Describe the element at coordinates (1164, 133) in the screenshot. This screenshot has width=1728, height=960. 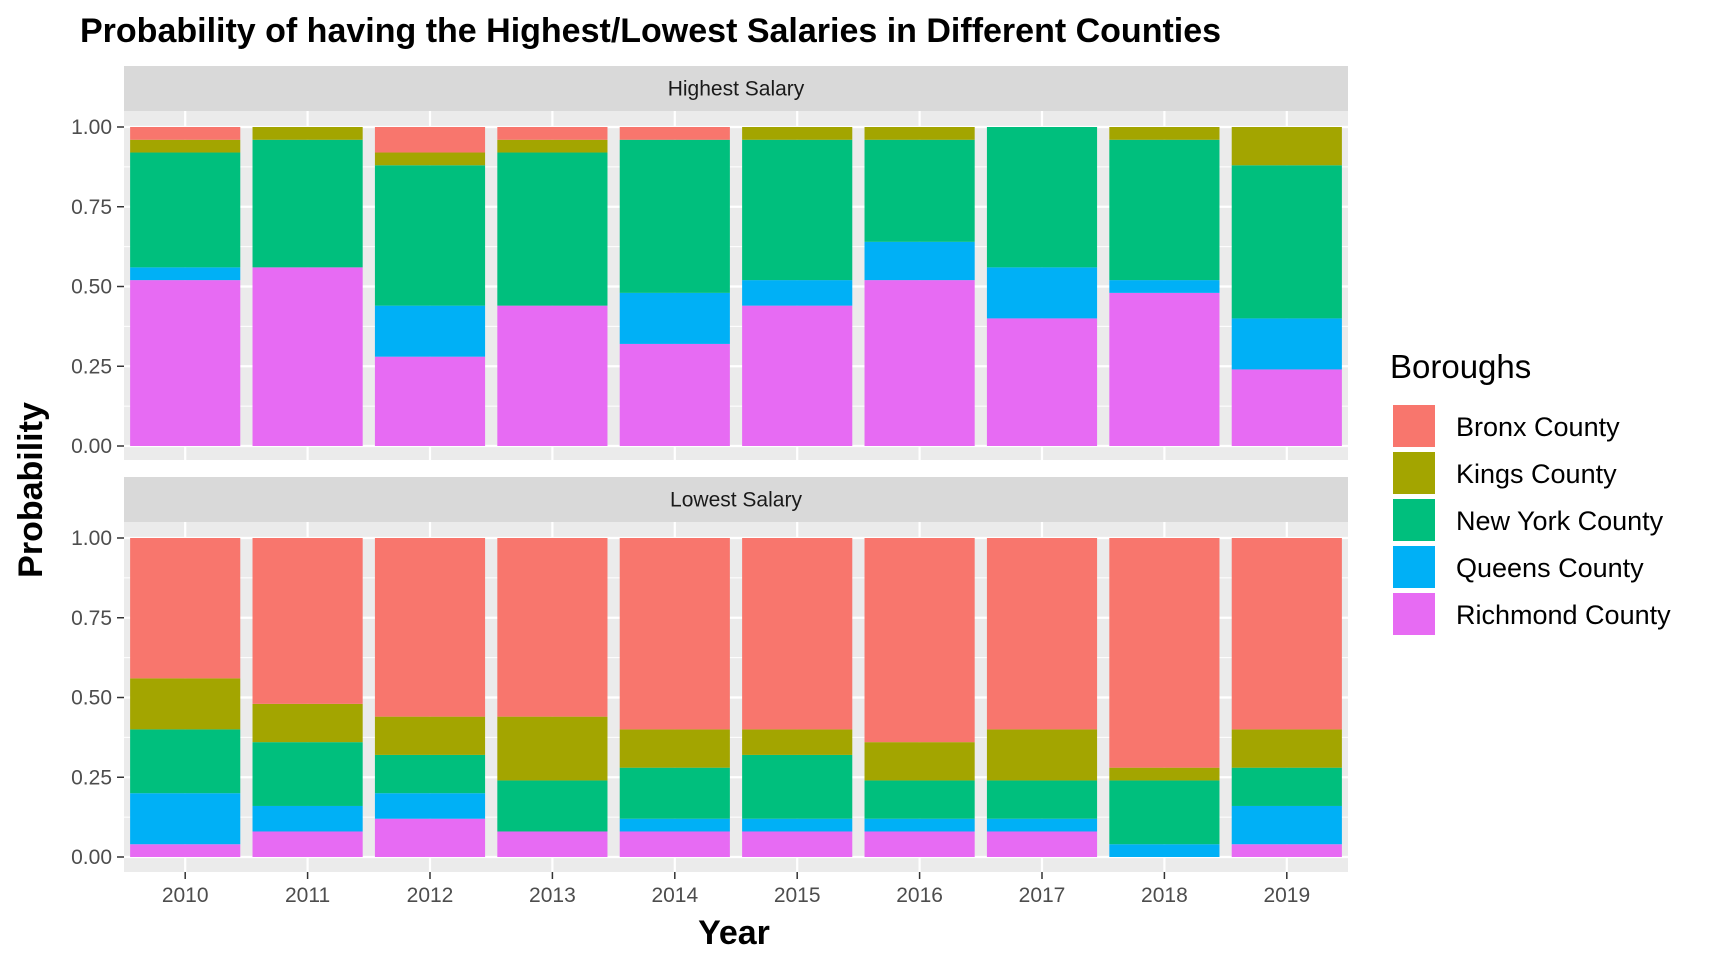
I see `bar-segment-kings-county-2018` at that location.